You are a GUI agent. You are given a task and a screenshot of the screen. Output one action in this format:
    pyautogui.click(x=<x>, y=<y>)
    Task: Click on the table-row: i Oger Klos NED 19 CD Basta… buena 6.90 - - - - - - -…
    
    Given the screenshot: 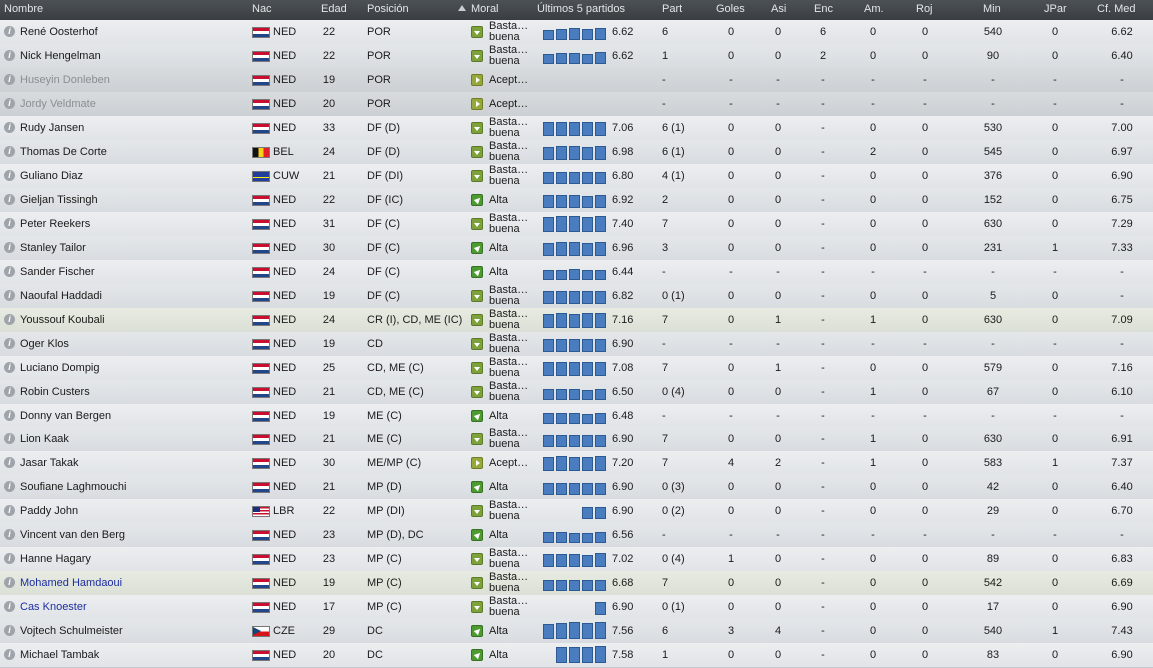 What is the action you would take?
    pyautogui.click(x=576, y=344)
    